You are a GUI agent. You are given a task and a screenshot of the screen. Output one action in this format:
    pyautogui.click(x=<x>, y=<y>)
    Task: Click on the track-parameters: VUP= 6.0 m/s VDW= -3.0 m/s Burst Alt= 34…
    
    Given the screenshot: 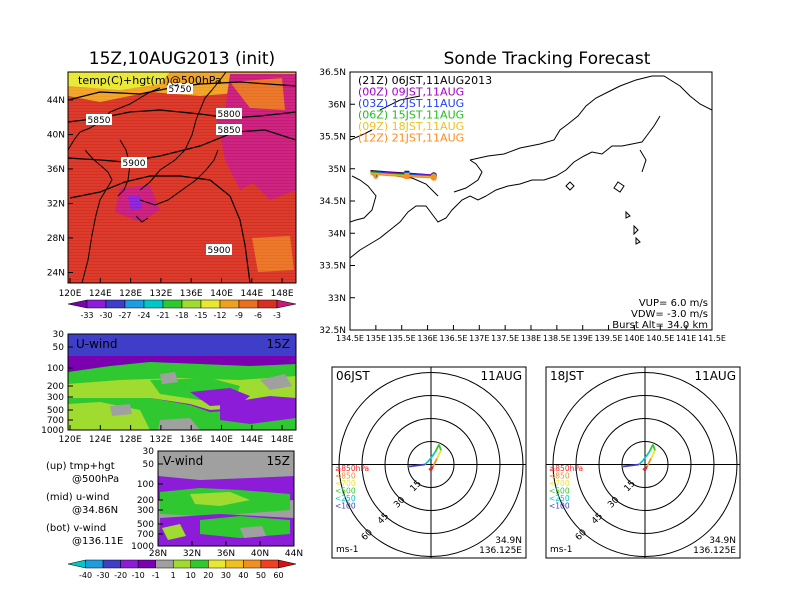 What is the action you would take?
    pyautogui.click(x=660, y=314)
    